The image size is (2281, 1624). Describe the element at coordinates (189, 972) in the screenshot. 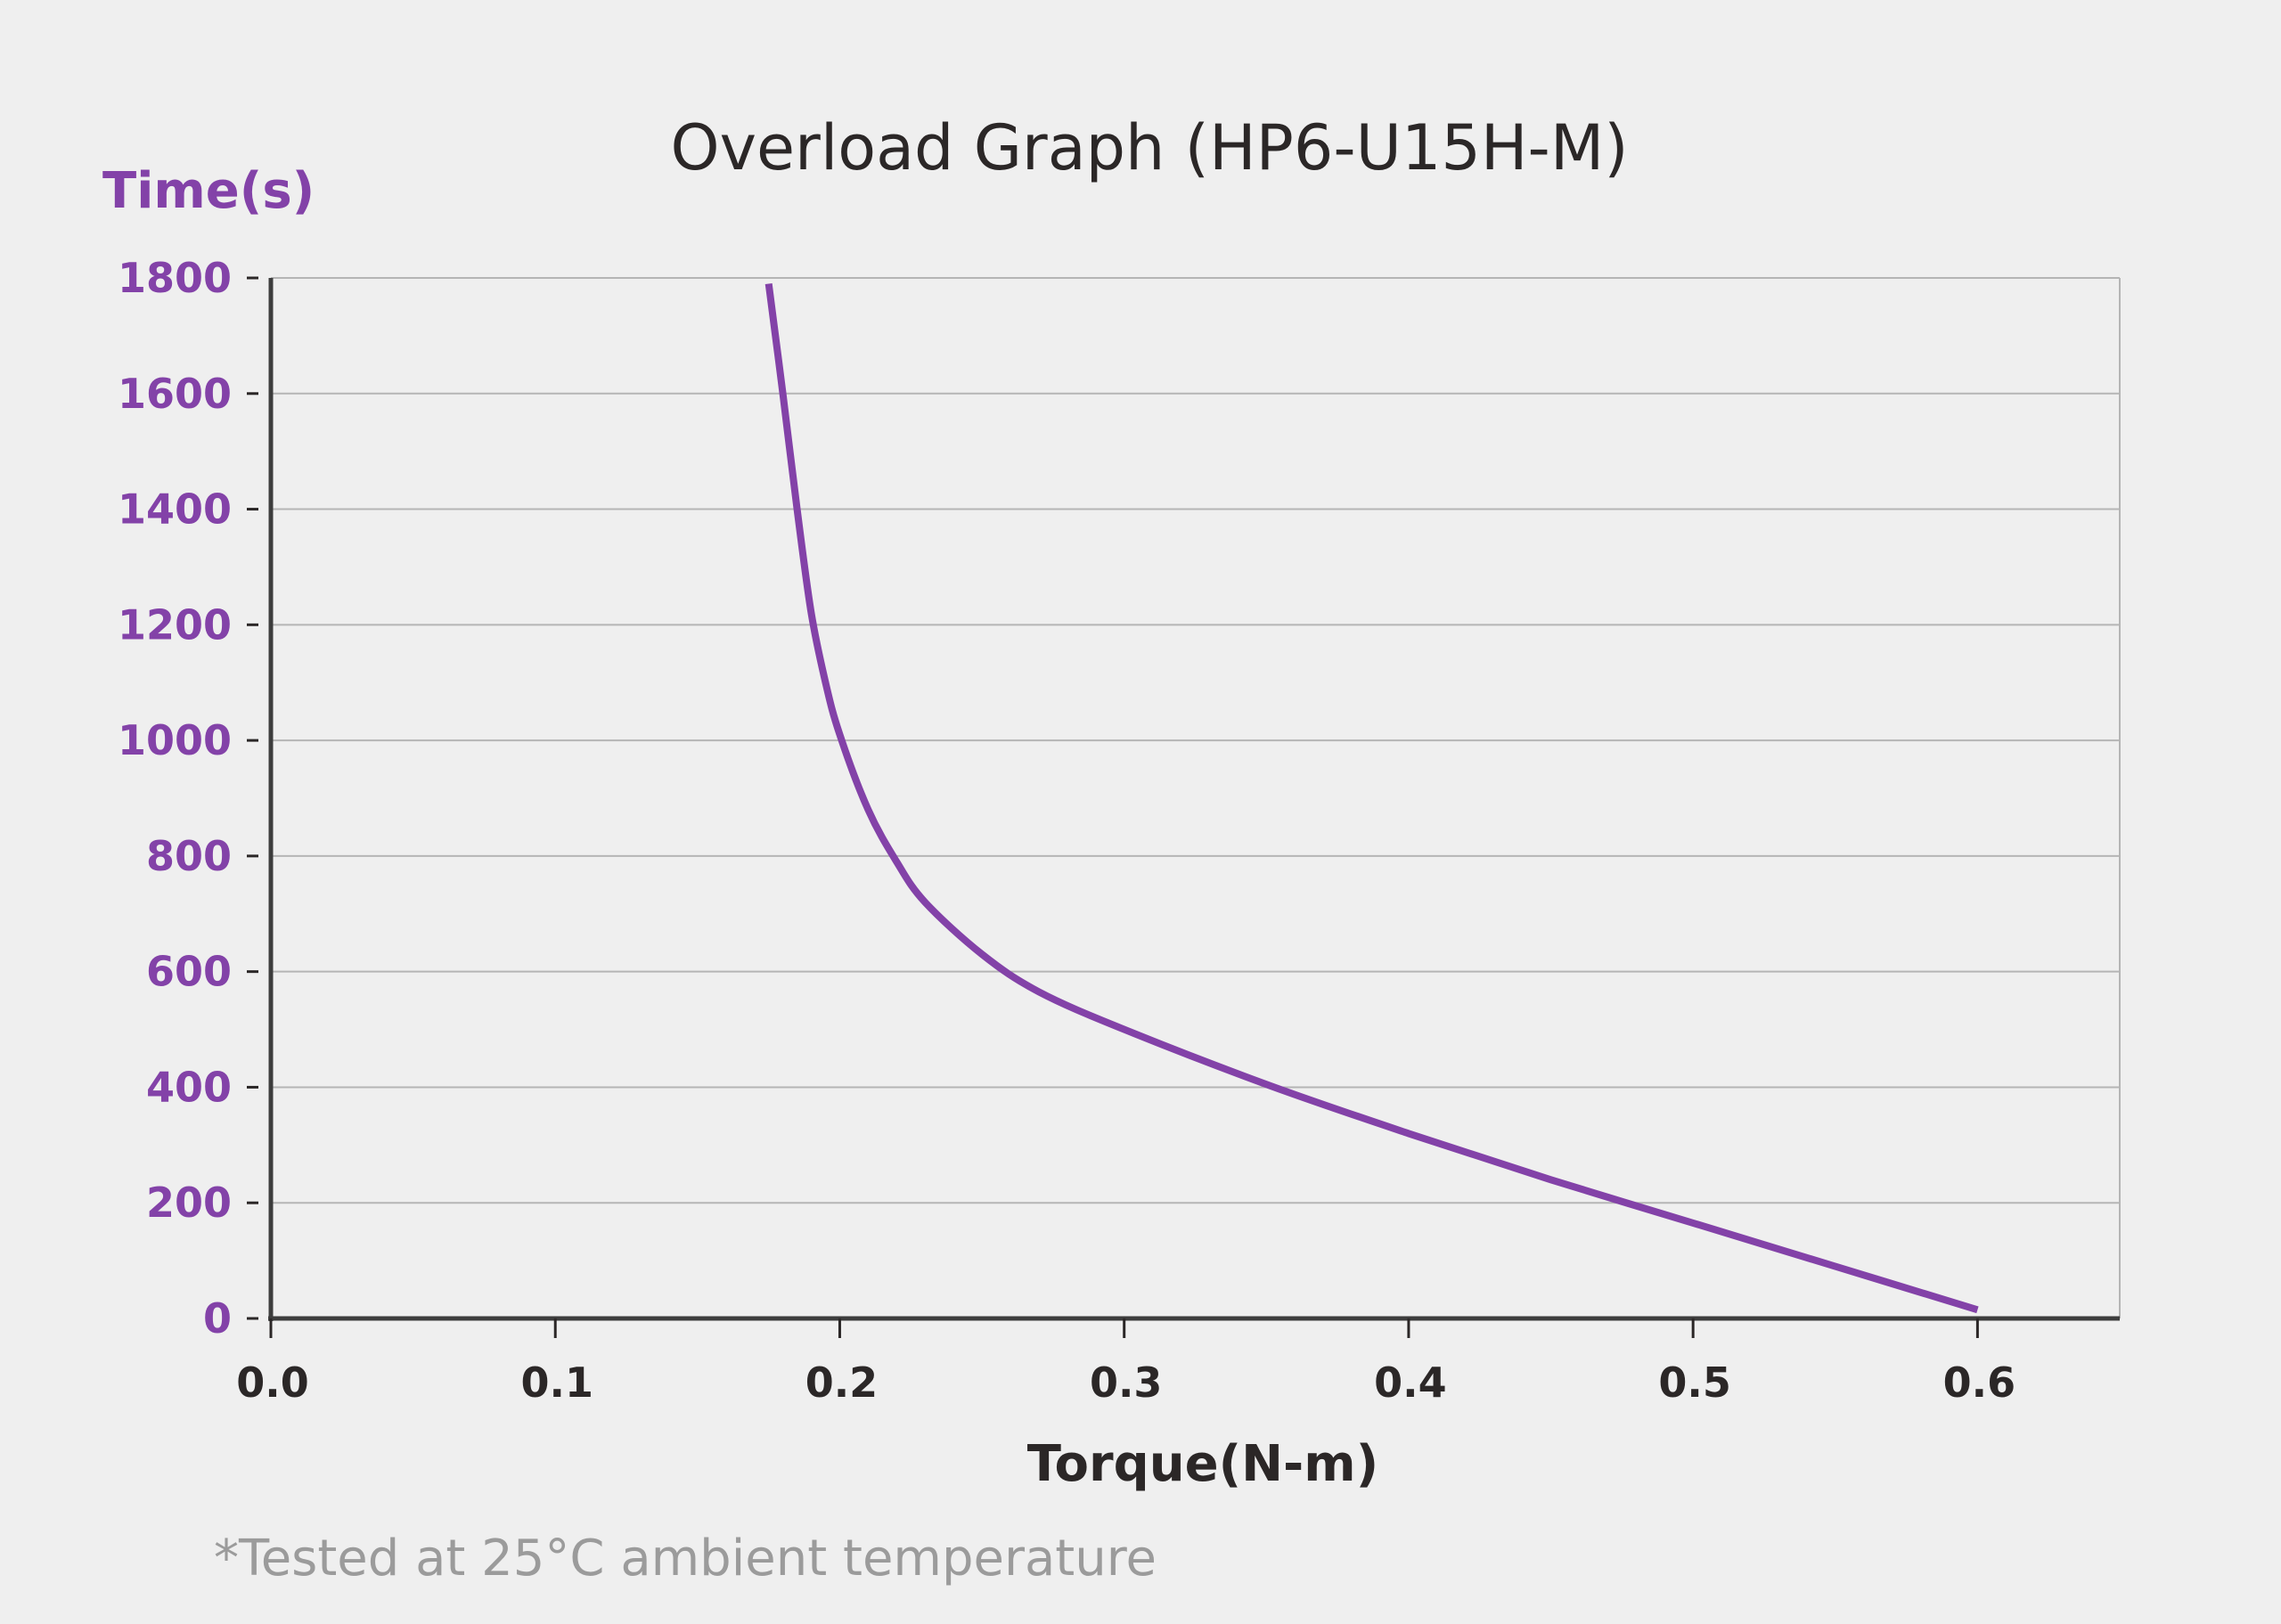

I see `y-tick-label-3: 600` at that location.